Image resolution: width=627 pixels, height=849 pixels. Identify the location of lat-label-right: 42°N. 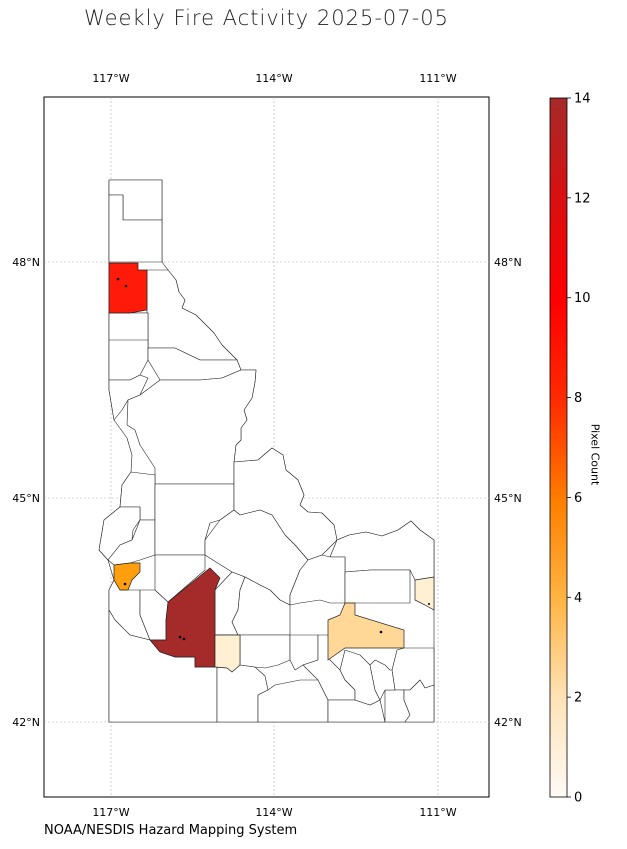
(508, 722).